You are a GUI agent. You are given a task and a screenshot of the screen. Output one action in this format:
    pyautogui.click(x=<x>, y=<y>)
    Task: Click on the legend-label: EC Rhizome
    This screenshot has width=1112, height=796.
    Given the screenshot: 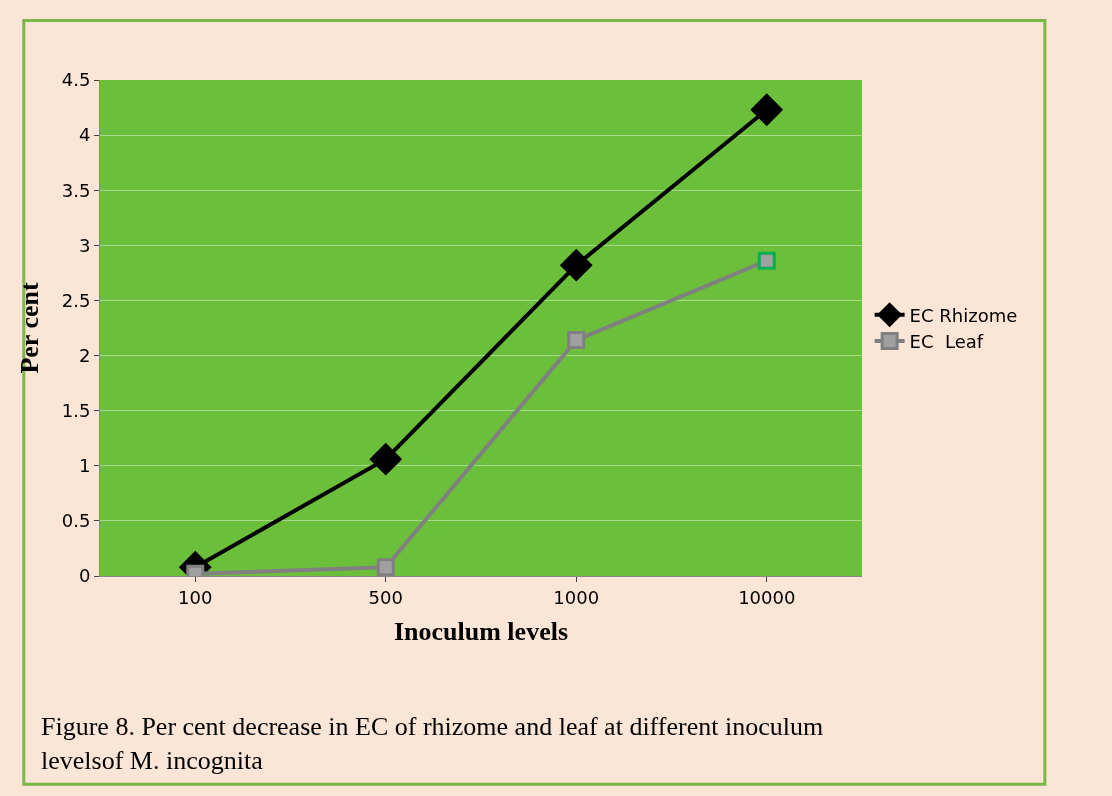 What is the action you would take?
    pyautogui.click(x=963, y=315)
    